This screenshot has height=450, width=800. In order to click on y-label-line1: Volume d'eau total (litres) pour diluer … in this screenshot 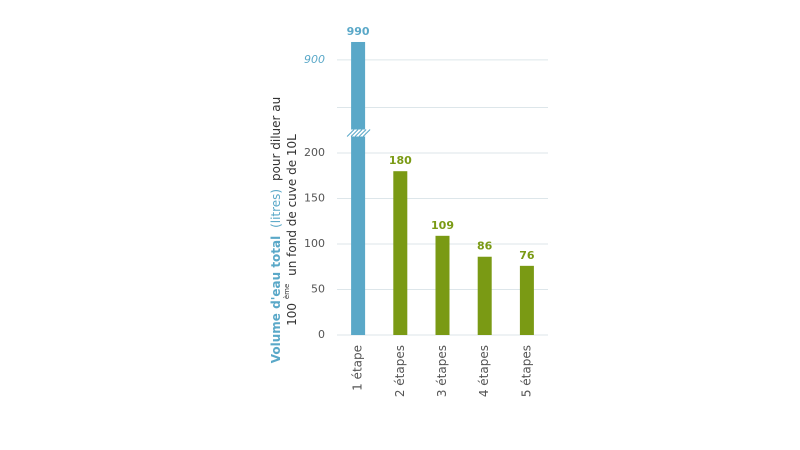, I will do `click(276, 230)`.